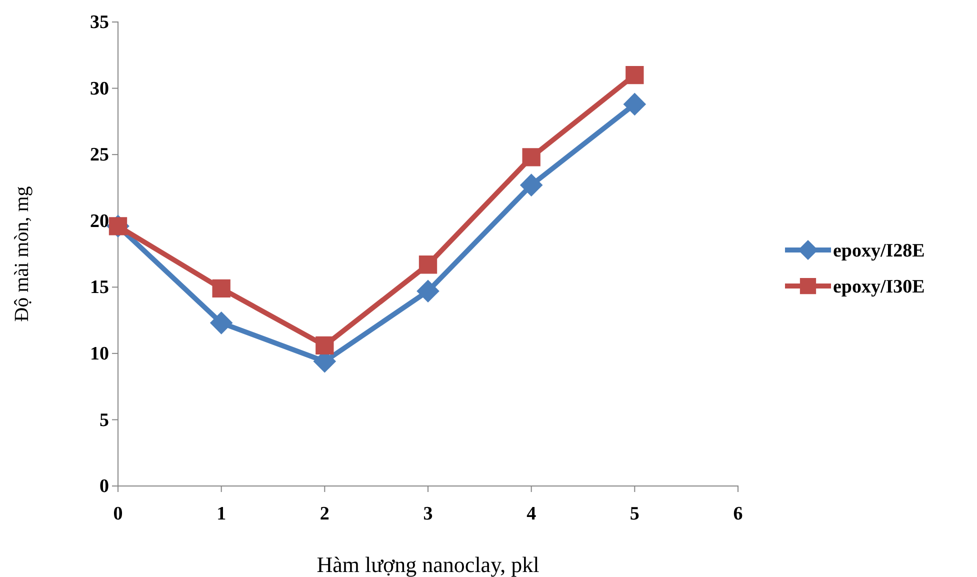 This screenshot has height=577, width=977. I want to click on y-tick-label: 5, so click(104, 420).